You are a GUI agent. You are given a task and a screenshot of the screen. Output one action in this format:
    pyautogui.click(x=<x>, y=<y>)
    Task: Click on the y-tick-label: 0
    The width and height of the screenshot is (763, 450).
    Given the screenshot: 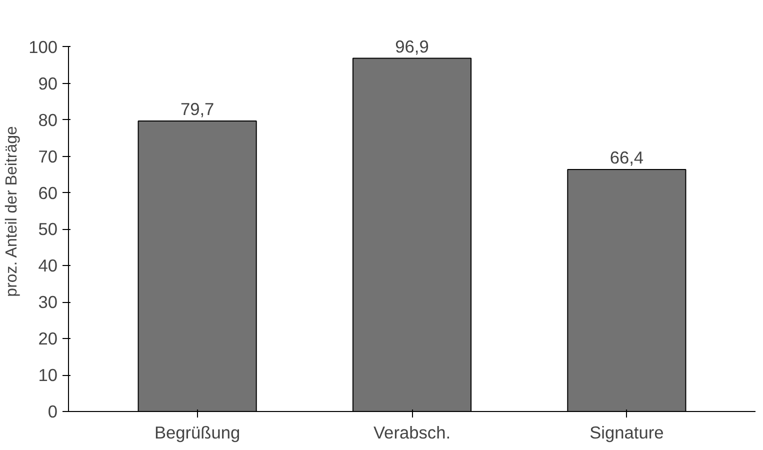 What is the action you would take?
    pyautogui.click(x=53, y=412)
    